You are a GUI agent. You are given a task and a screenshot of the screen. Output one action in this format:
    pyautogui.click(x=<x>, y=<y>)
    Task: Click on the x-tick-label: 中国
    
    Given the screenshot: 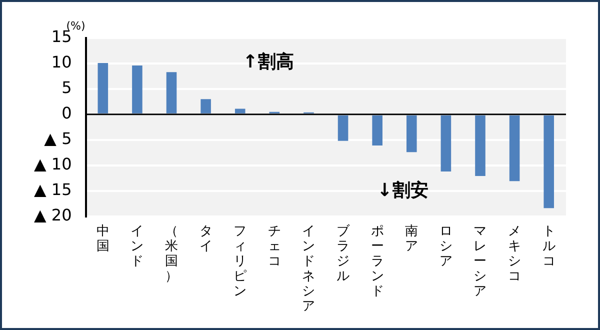 What is the action you would take?
    pyautogui.click(x=103, y=239)
    